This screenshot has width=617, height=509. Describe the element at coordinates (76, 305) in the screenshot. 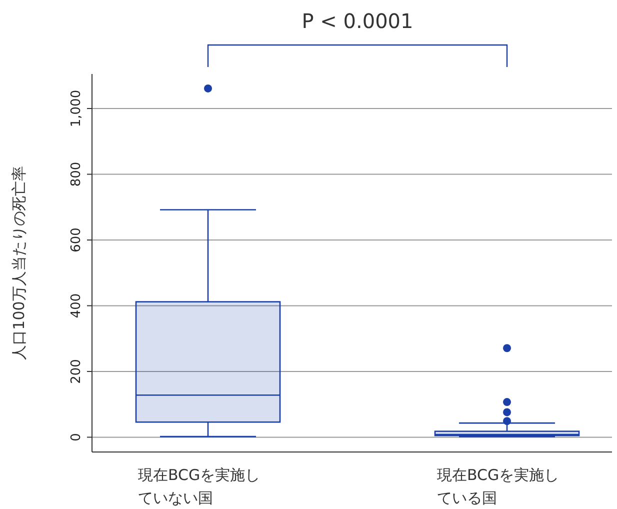

I see `y-tick-label: 400` at that location.